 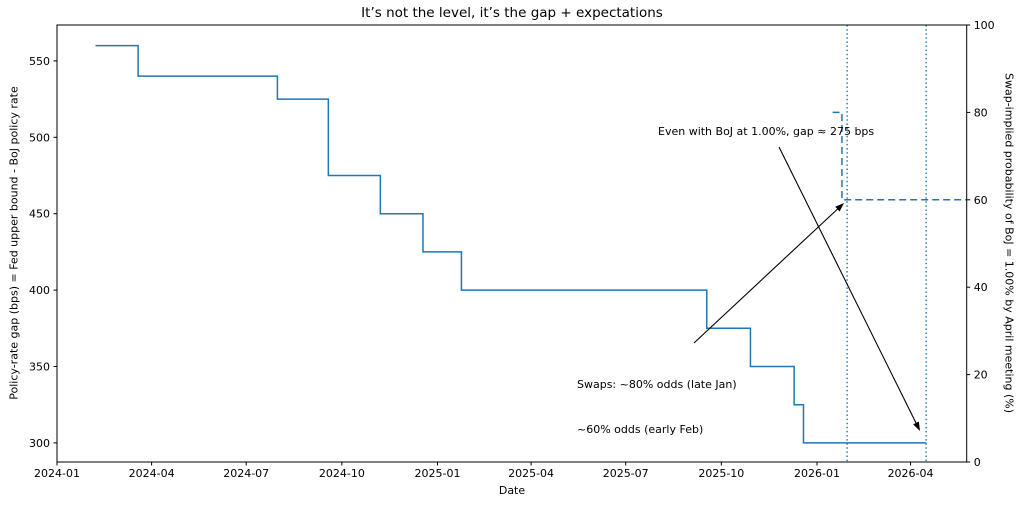 What do you see at coordinates (981, 287) in the screenshot?
I see `right-tick-label: 40` at bounding box center [981, 287].